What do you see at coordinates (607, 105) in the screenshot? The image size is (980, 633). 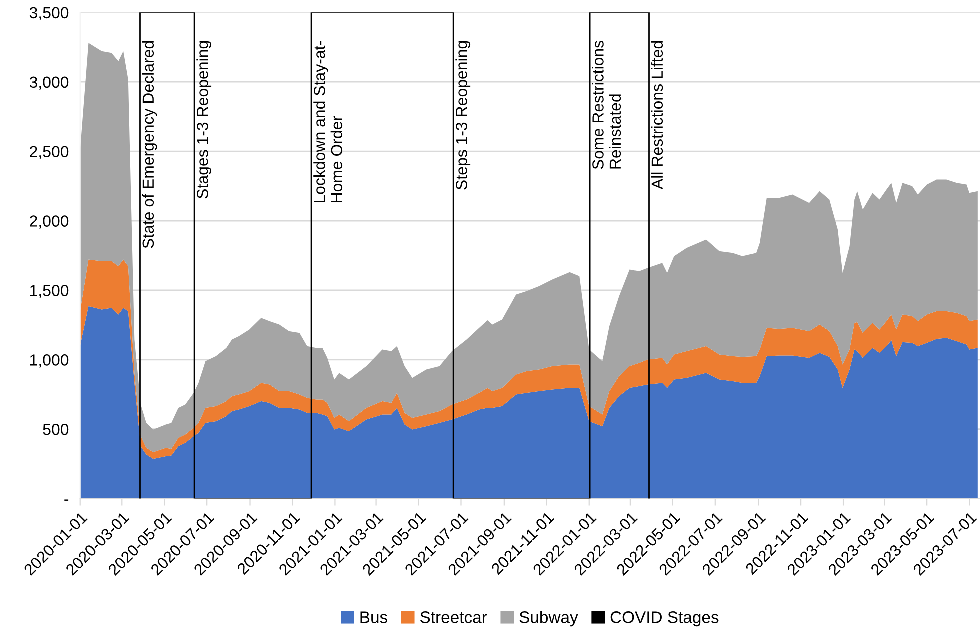 I see `annotation: Some Restrictions Reinstated` at bounding box center [607, 105].